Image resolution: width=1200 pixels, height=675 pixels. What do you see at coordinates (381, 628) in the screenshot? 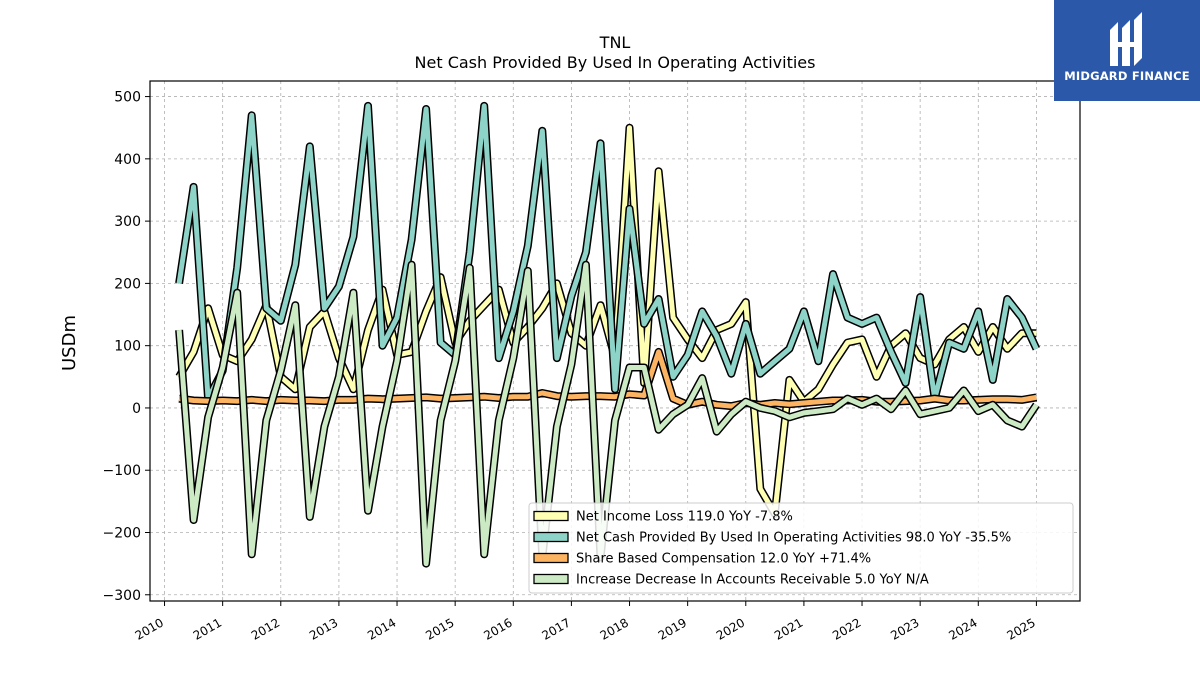
I see `x-tick-label: 2014` at bounding box center [381, 628].